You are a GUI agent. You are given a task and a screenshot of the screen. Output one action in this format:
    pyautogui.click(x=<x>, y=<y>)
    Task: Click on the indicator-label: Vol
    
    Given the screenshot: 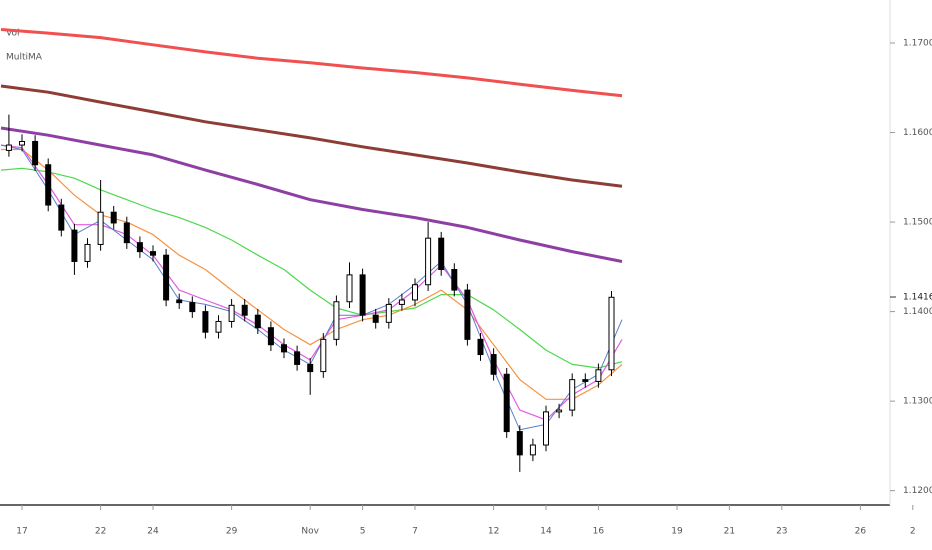 What is the action you would take?
    pyautogui.click(x=12, y=34)
    